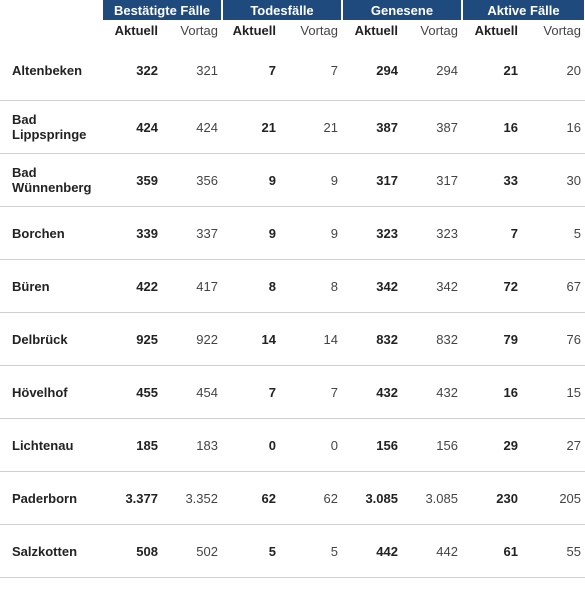 The height and width of the screenshot is (604, 585). What do you see at coordinates (251, 551) in the screenshot?
I see `value-current: 5` at bounding box center [251, 551].